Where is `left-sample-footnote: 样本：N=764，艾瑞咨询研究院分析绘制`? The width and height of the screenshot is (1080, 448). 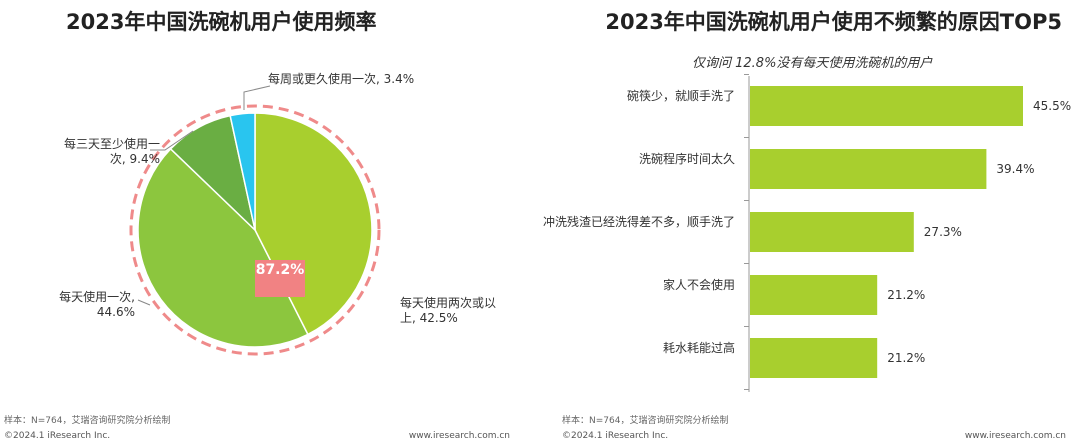
left-sample-footnote: 样本：N=764，艾瑞咨询研究院分析绘制 is located at coordinates (87, 421).